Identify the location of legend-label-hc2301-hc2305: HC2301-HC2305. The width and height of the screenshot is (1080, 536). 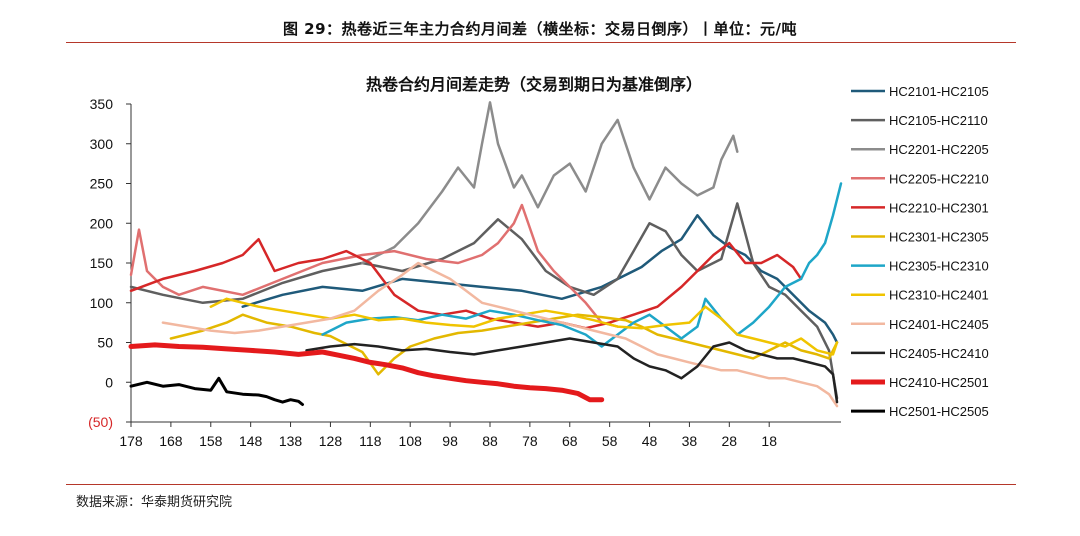
(939, 237).